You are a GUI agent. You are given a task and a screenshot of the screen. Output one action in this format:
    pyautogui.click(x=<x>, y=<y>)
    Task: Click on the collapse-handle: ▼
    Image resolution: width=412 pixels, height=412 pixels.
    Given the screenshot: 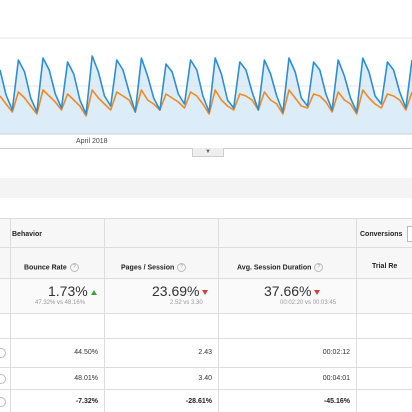 What is the action you would take?
    pyautogui.click(x=208, y=152)
    